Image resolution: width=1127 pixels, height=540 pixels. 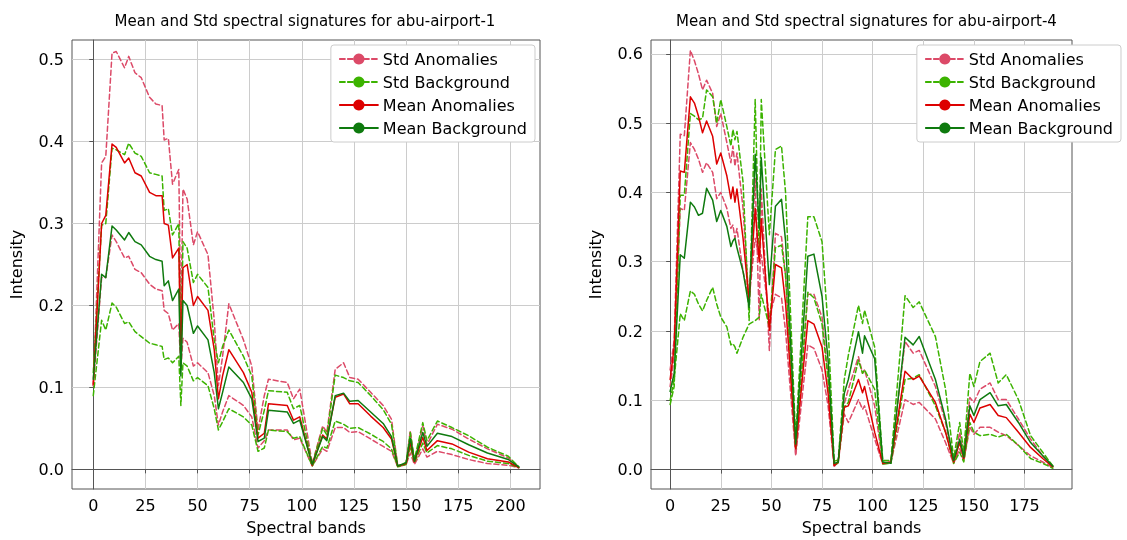 What do you see at coordinates (866, 20) in the screenshot?
I see `chart-title: Mean and Std spectral signatures for abu-airport-4` at bounding box center [866, 20].